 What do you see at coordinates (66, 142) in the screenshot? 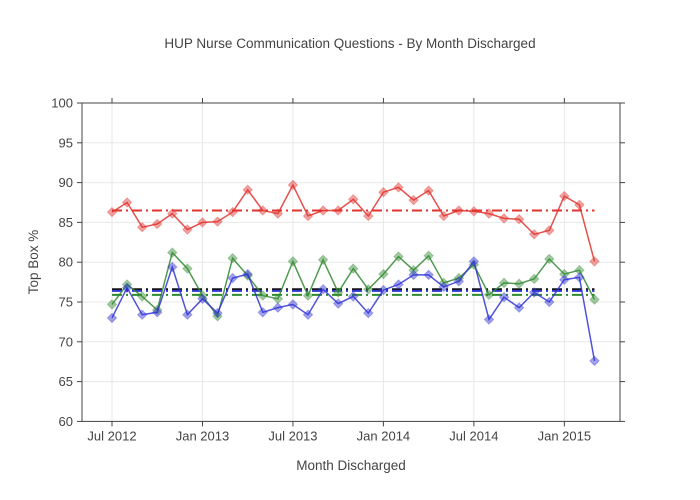
I see `y-tick-label: 95` at bounding box center [66, 142].